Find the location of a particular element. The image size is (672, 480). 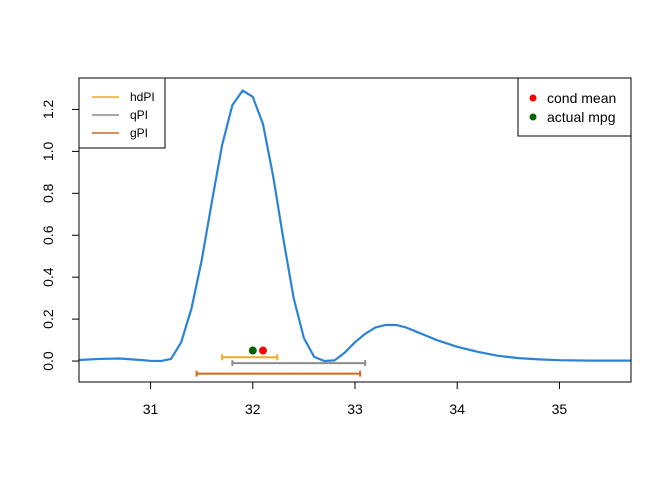

point-actual-mpg is located at coordinates (252, 350).